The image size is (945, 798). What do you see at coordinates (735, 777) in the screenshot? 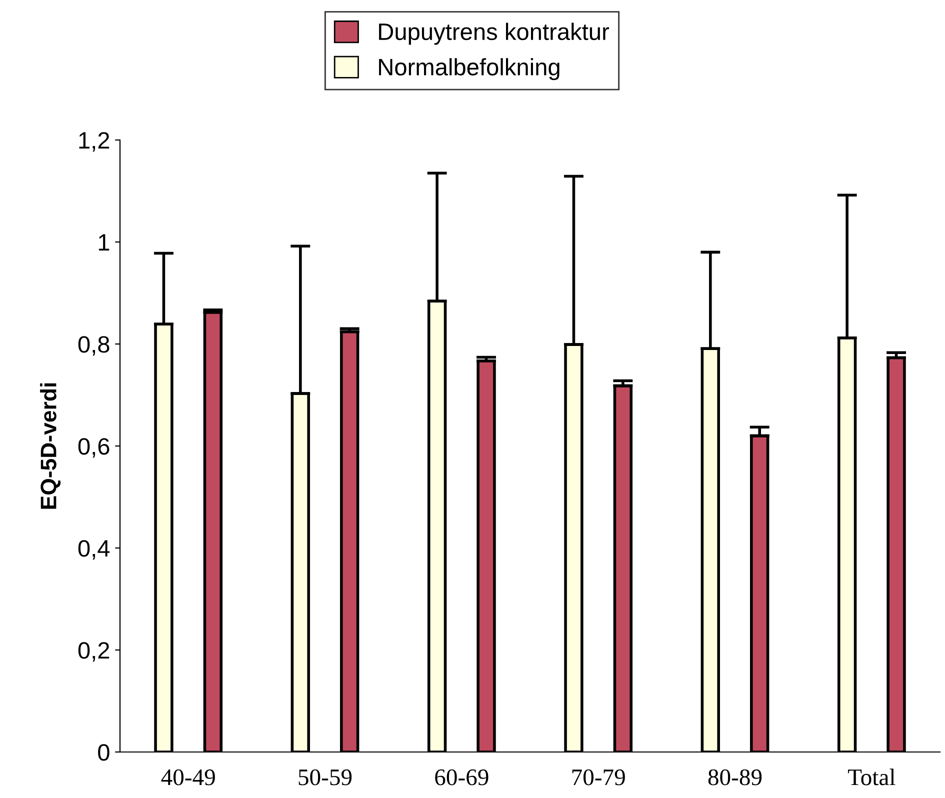
I see `x-tick-label: 80-89` at bounding box center [735, 777].